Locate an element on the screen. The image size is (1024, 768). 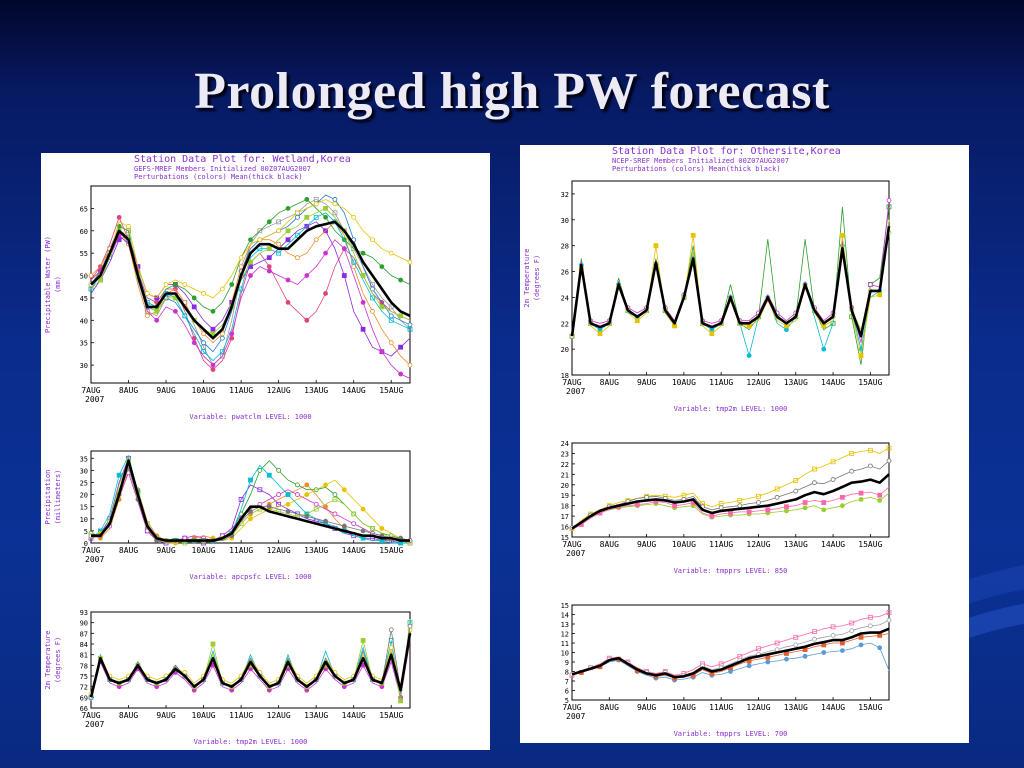
y-tick-label: 17 is located at coordinates (565, 517).